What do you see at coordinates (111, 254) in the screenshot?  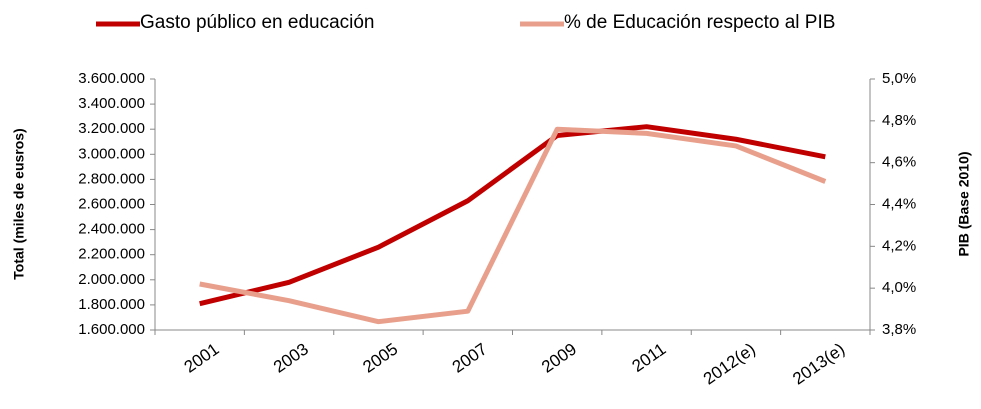 I see `y-tick-label: 2.200.000` at bounding box center [111, 254].